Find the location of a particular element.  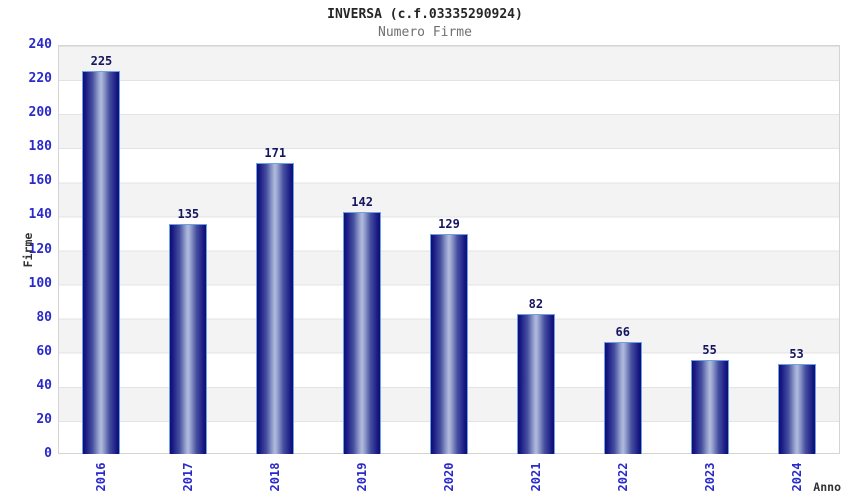

y-tick-label: 160 is located at coordinates (40, 181).